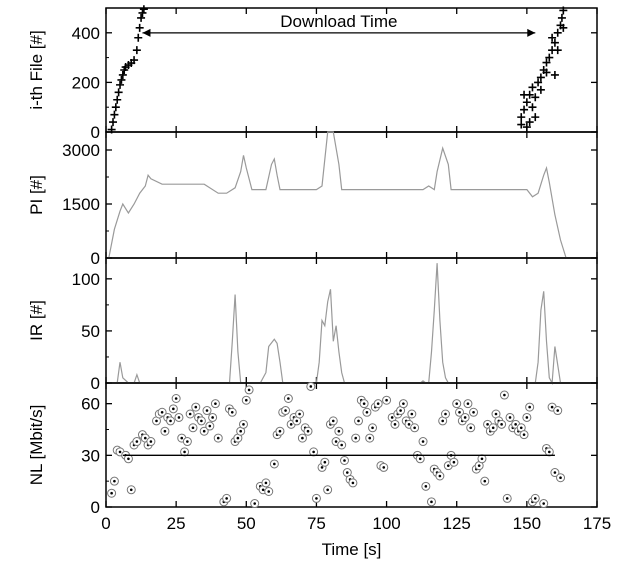 Image resolution: width=625 pixels, height=566 pixels. I want to click on pi-ylabel: PI [#], so click(36, 195).